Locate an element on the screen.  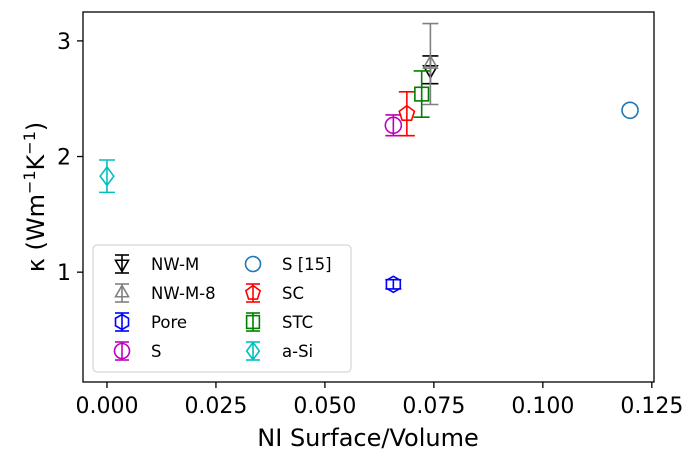
y-tick-label: 3 is located at coordinates (64, 42).